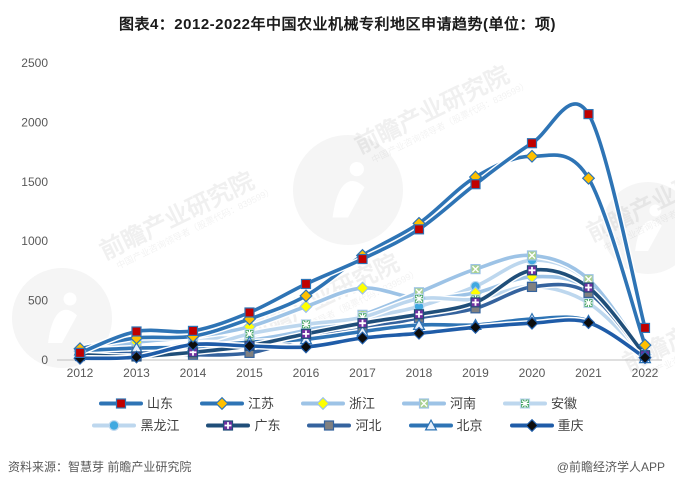  I want to click on legend-item-anhui: 安徽, so click(539, 403).